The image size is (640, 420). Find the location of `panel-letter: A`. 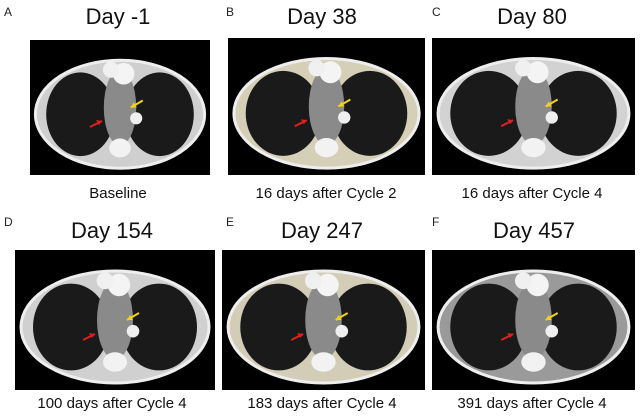

panel-letter: A is located at coordinates (8, 12).